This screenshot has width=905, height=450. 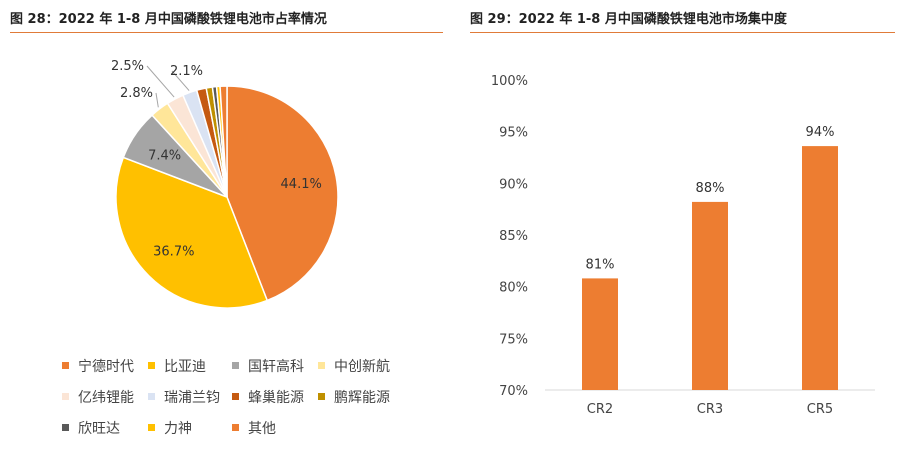 What do you see at coordinates (276, 397) in the screenshot?
I see `legend-label: 蜂巢能源` at bounding box center [276, 397].